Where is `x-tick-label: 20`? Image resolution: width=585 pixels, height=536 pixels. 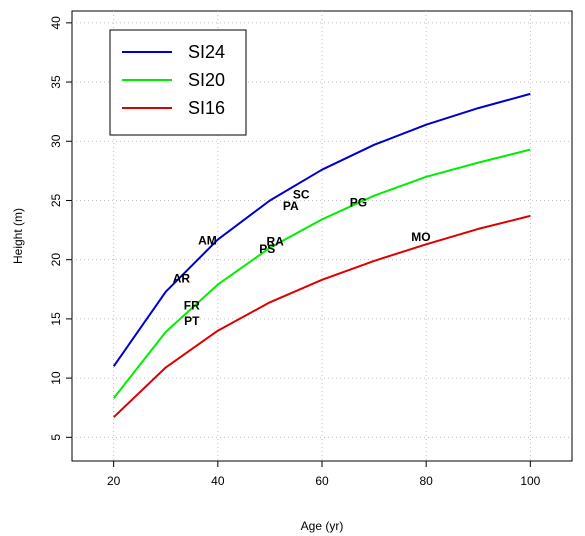 x-tick-label: 20 is located at coordinates (114, 481).